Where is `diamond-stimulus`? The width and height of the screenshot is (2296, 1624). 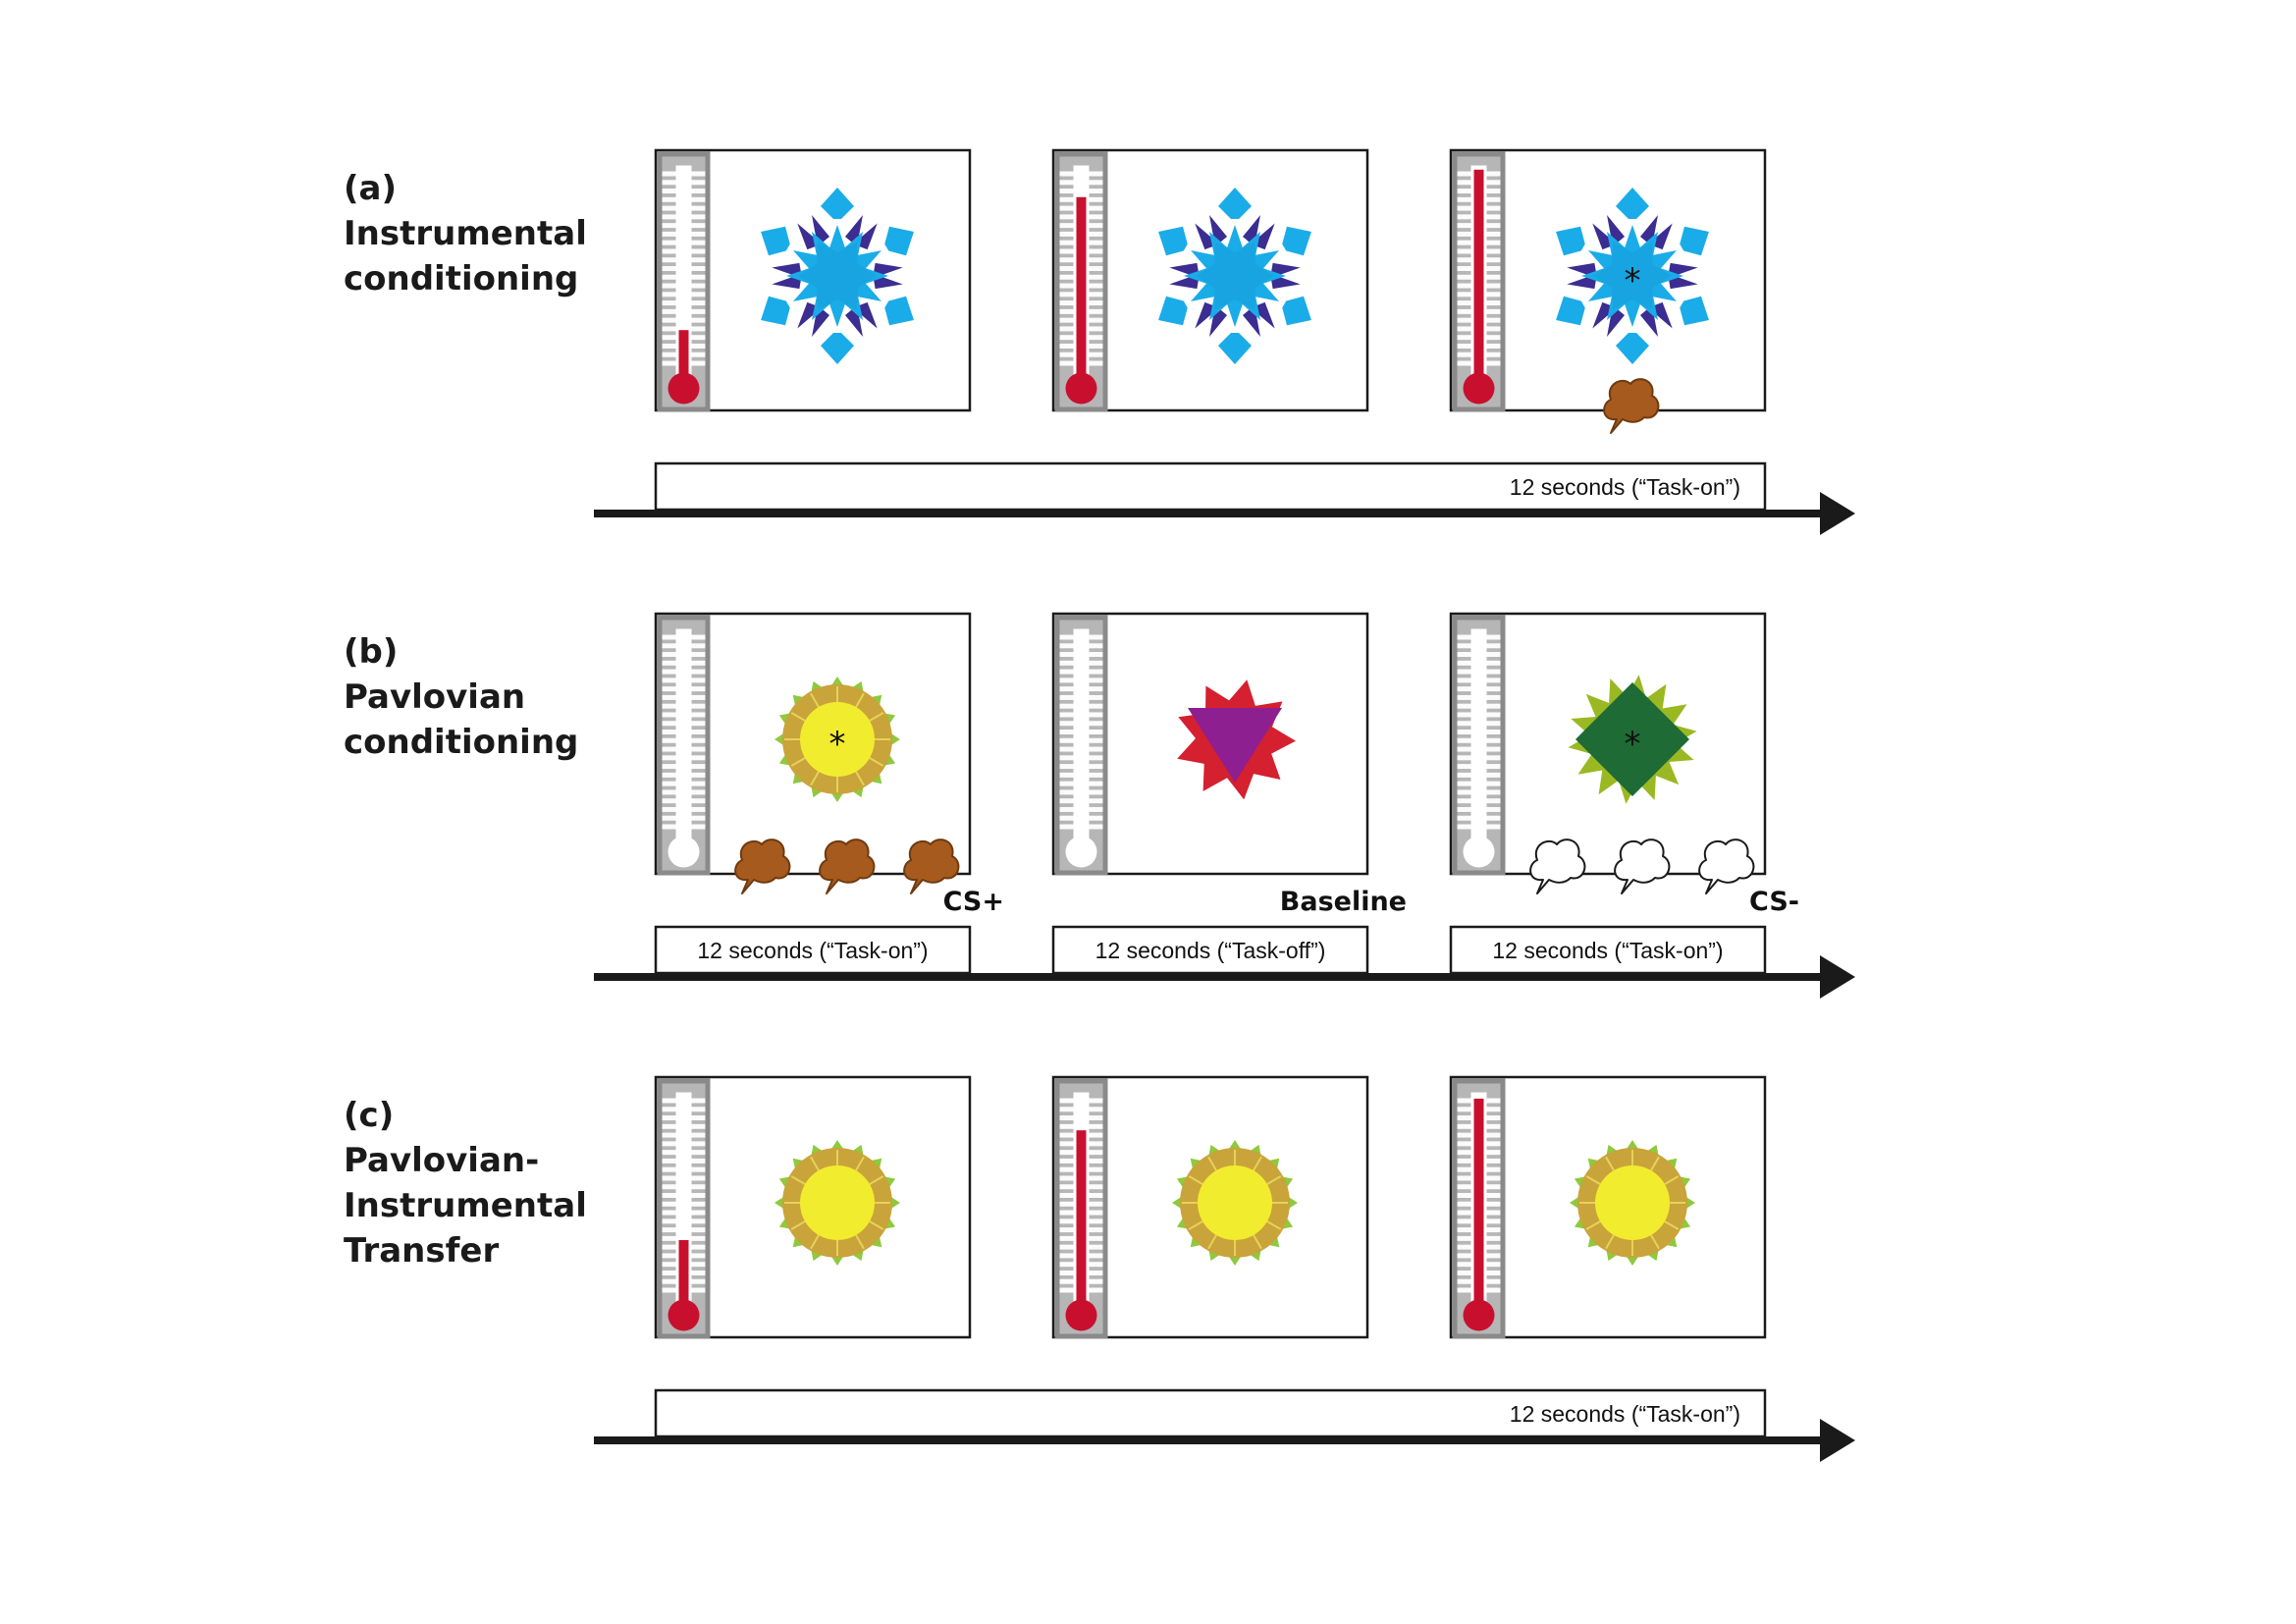 diamond-stimulus is located at coordinates (1632, 739).